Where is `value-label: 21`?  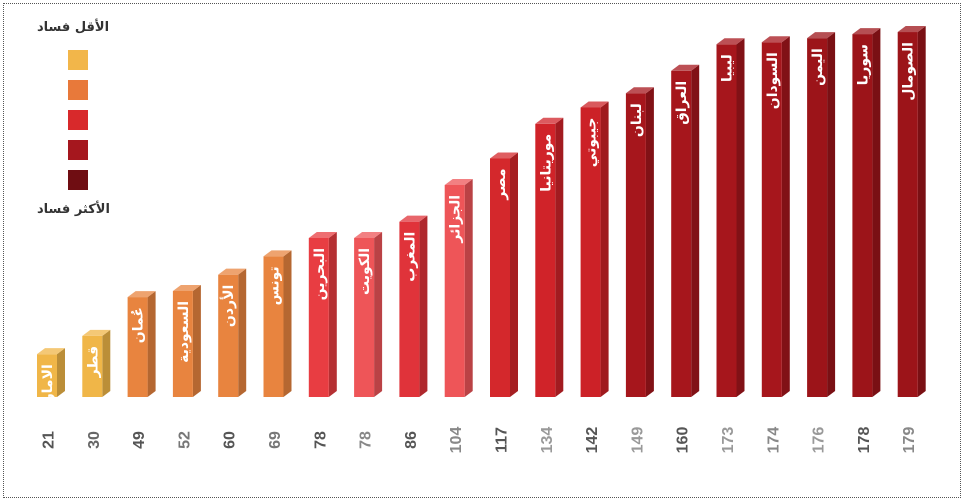
value-label: 21 is located at coordinates (49, 440).